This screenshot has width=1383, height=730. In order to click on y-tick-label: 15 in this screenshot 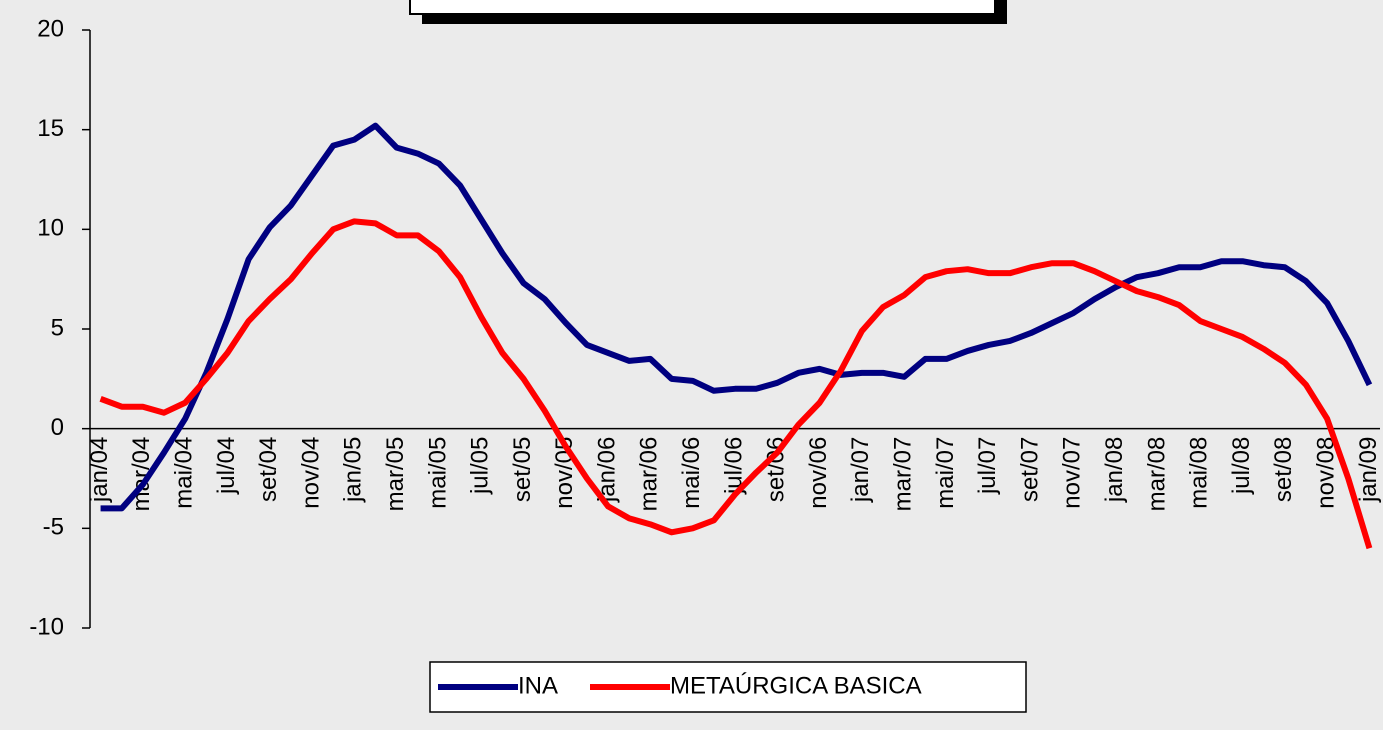, I will do `click(50, 128)`.